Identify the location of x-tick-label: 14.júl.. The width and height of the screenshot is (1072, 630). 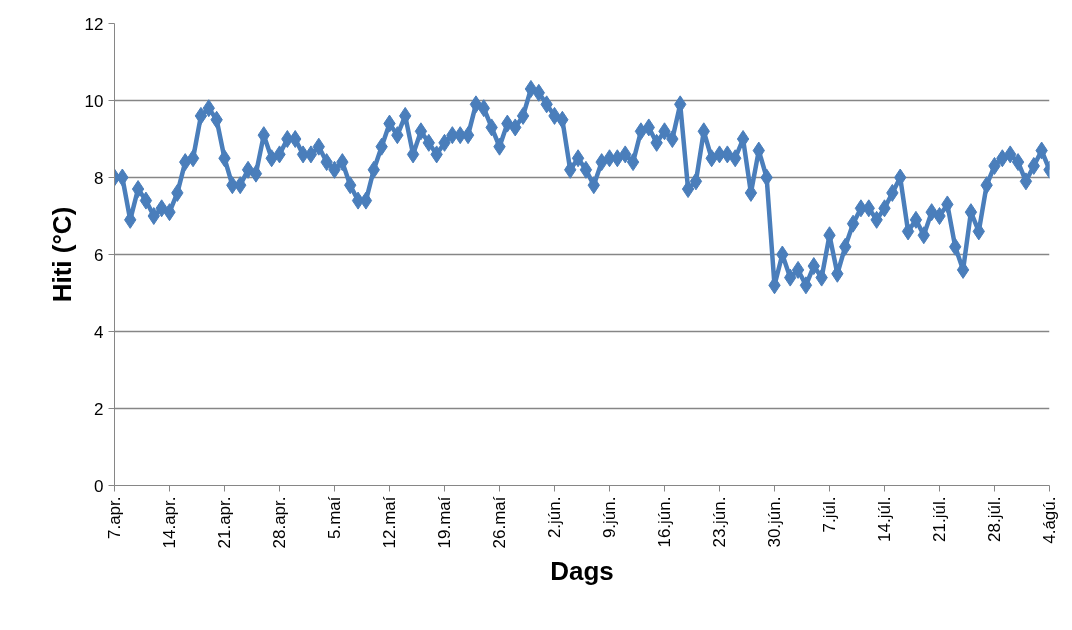
(884, 519).